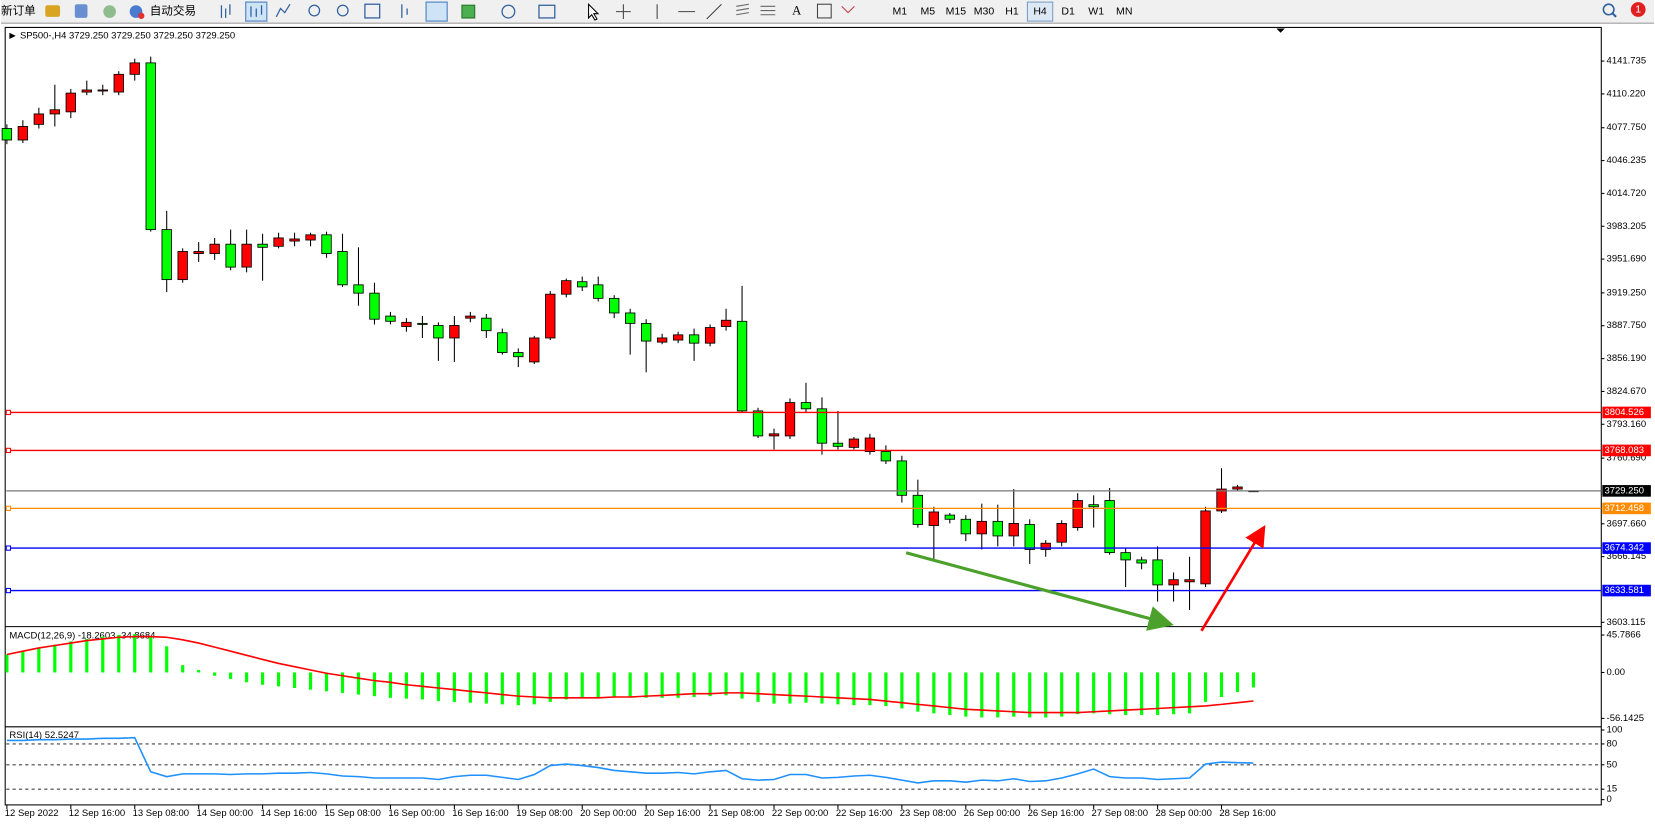 The width and height of the screenshot is (1655, 831). I want to click on x-tick-label: 14 Sep 00:00, so click(225, 813).